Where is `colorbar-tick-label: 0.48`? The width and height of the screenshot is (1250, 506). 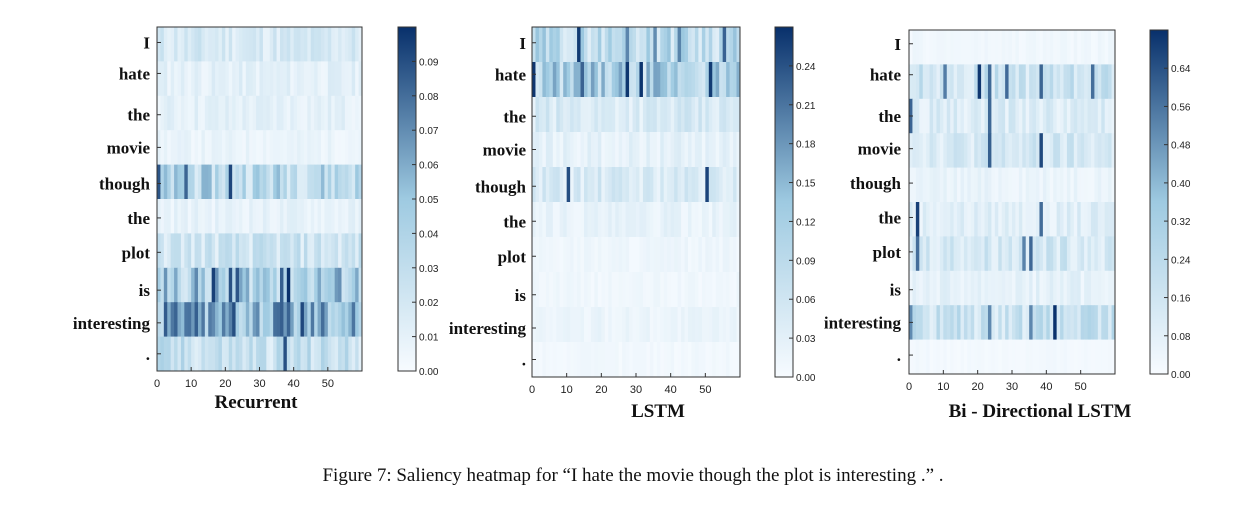 colorbar-tick-label: 0.48 is located at coordinates (1181, 146).